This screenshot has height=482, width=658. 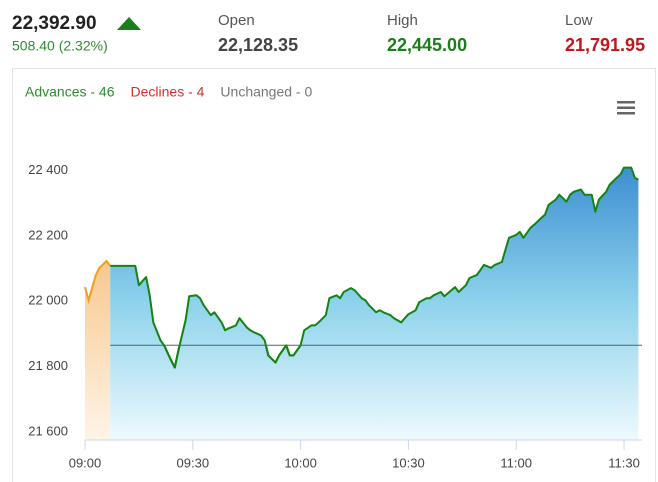 I want to click on high-value: 22,445.00, so click(x=427, y=45).